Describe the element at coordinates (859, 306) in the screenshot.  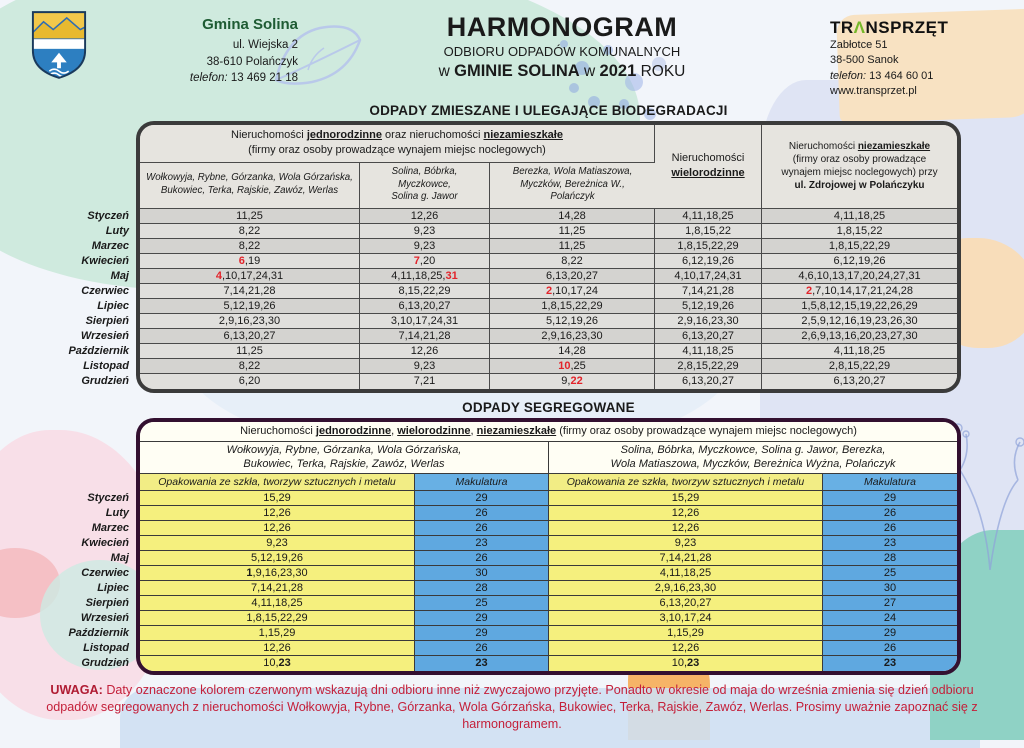
I see `date-cell: 1,5,8,12,15,19,22,26,29` at that location.